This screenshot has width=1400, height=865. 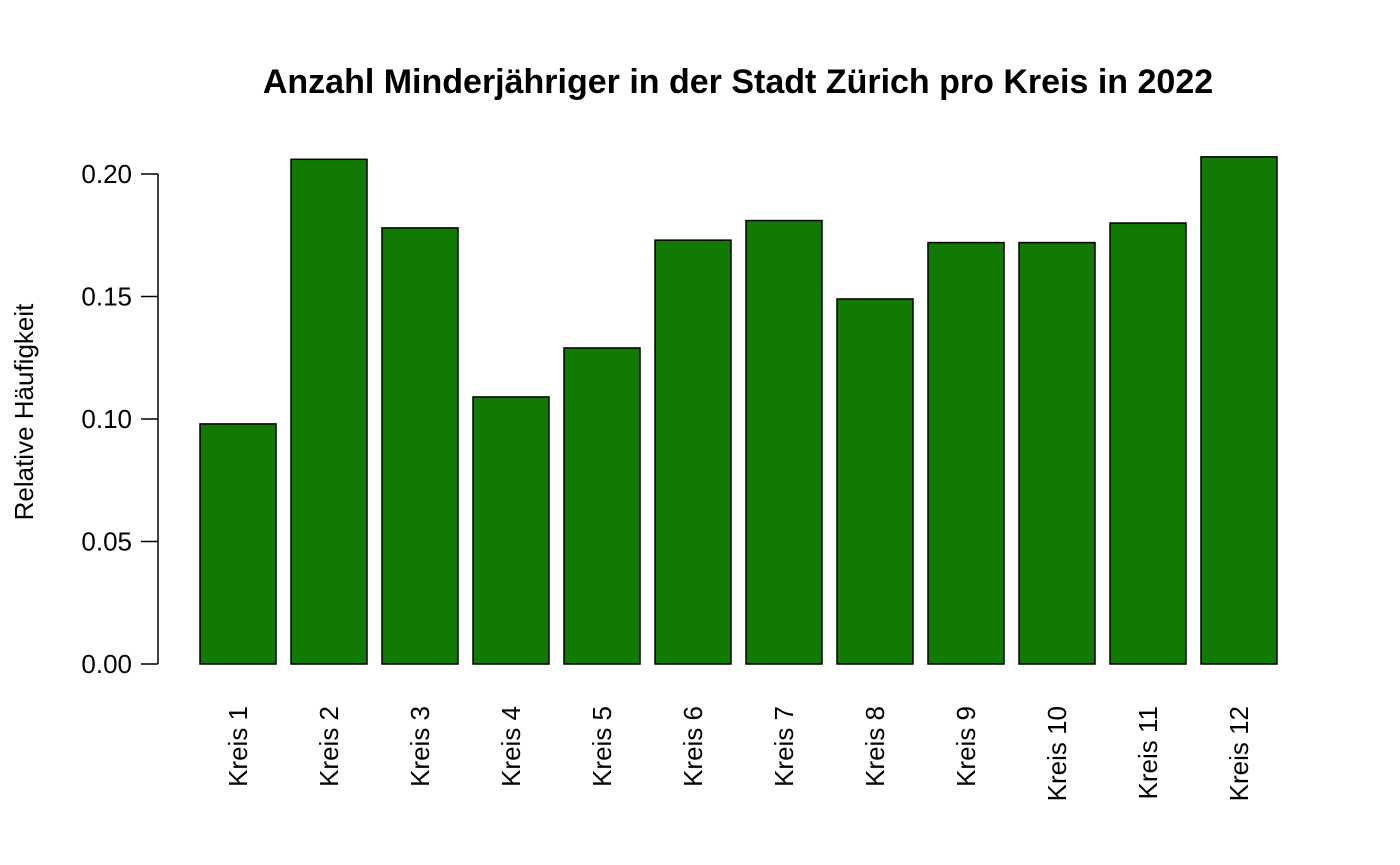 What do you see at coordinates (966, 746) in the screenshot?
I see `x-tick-label: Kreis 9` at bounding box center [966, 746].